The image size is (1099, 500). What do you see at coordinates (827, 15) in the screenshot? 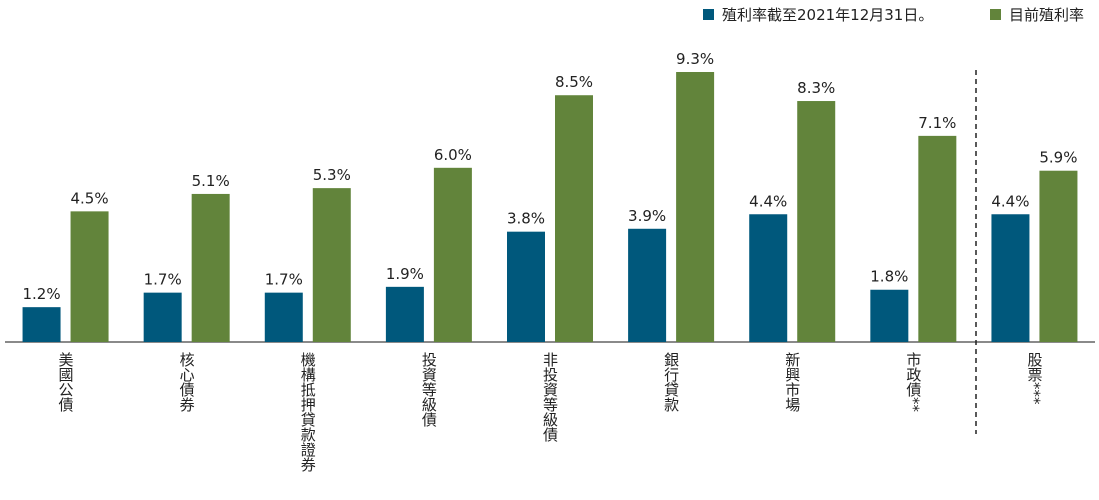
I see `legend-label: 殖利率截至2021年12月31日。` at bounding box center [827, 15].